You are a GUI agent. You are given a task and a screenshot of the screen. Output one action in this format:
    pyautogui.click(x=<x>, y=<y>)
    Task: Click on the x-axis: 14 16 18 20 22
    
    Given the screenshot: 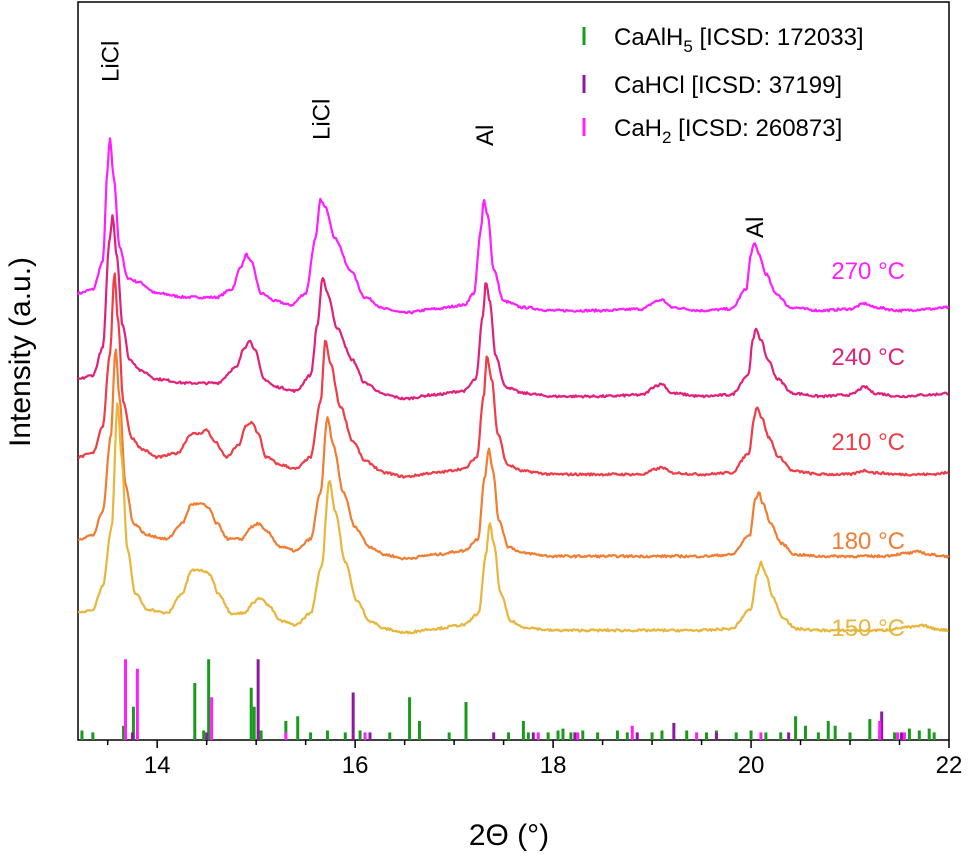 What is the action you would take?
    pyautogui.click(x=534, y=759)
    